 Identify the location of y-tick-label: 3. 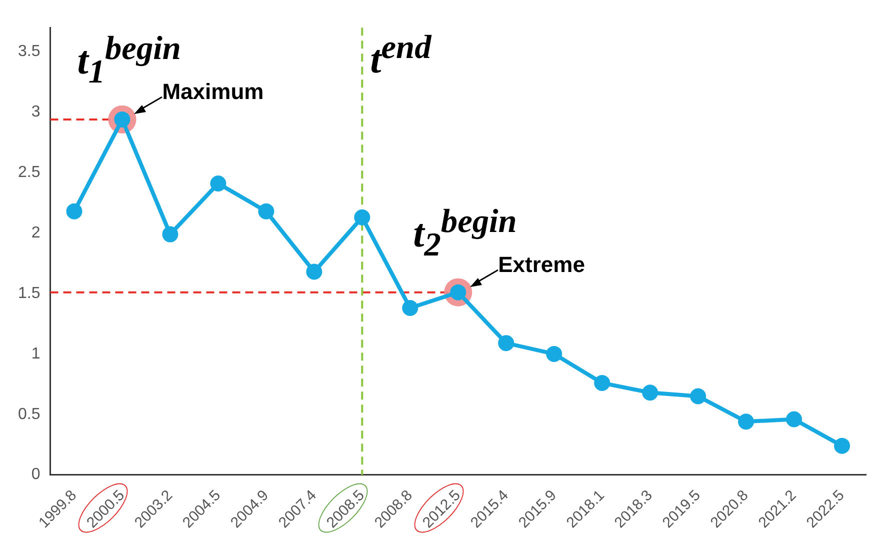
(35, 112).